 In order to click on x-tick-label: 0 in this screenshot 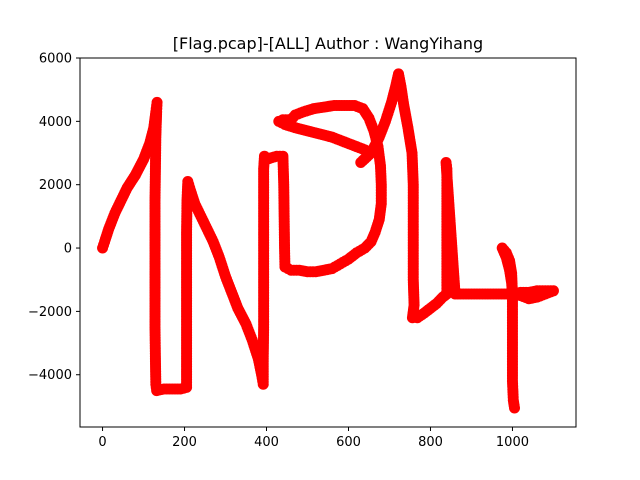, I will do `click(102, 442)`.